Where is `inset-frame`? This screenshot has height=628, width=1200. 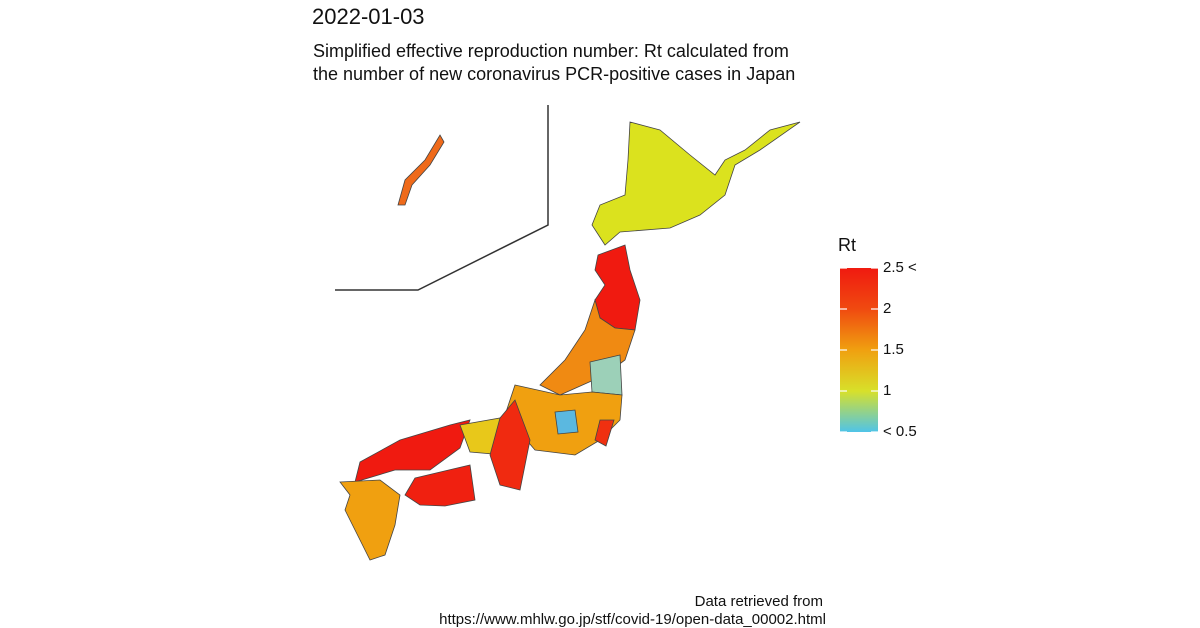 inset-frame is located at coordinates (442, 198).